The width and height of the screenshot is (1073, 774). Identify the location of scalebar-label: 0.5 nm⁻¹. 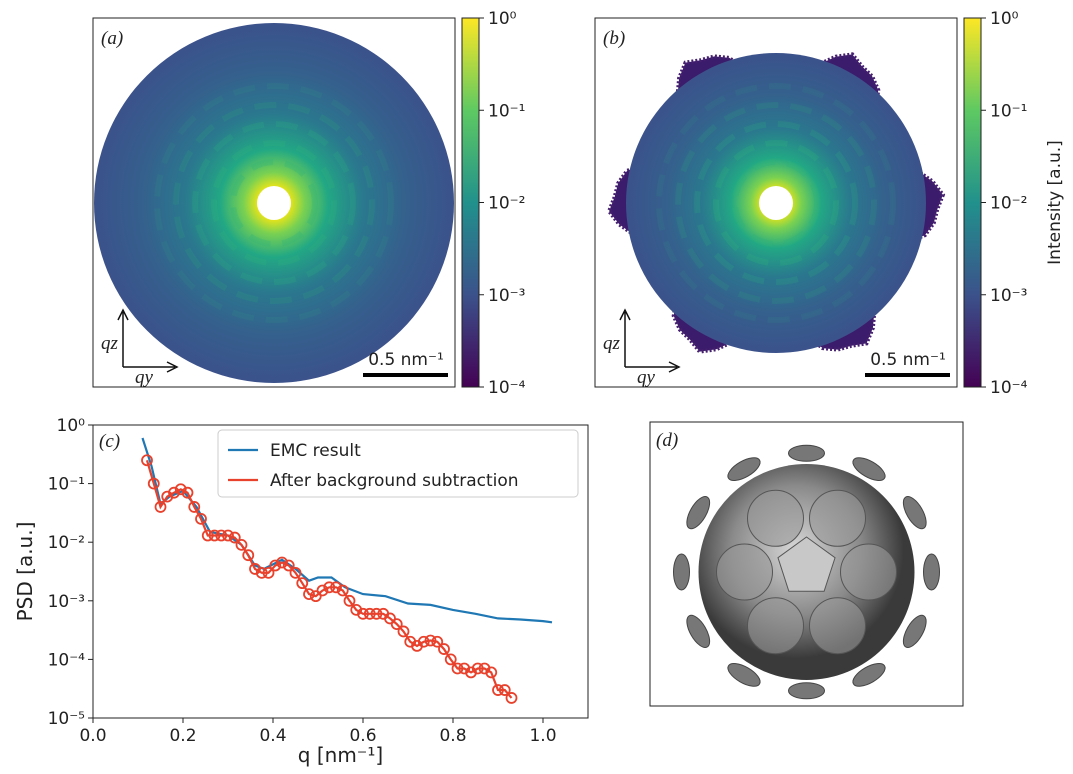
(908, 360).